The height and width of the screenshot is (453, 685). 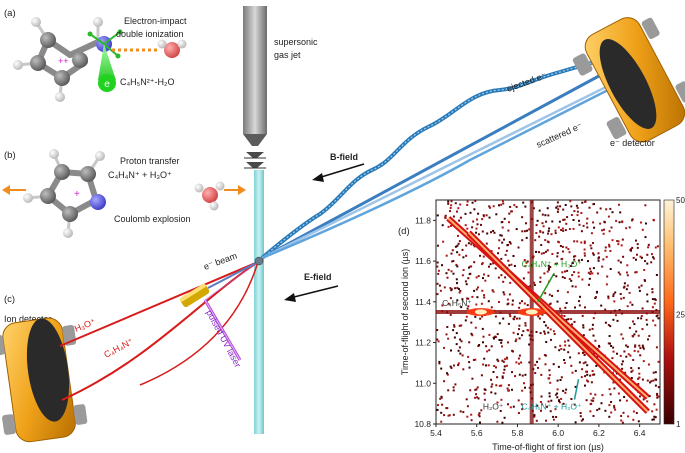 I want to click on laser-label: pulsed UV laser, so click(x=223, y=338).